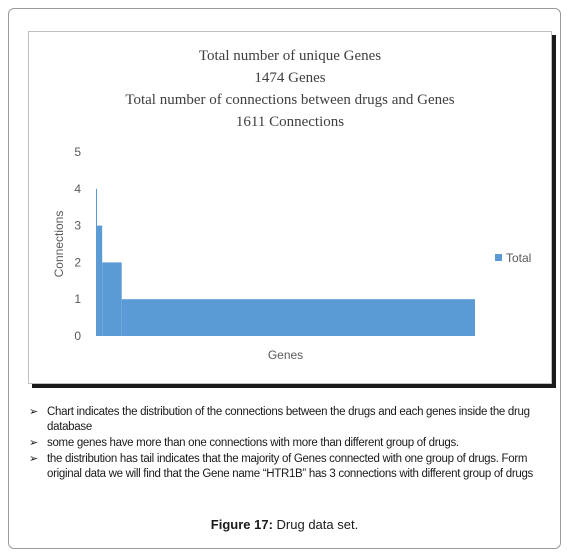 The width and height of the screenshot is (569, 555). What do you see at coordinates (77, 336) in the screenshot?
I see `y-tick-label: 0` at bounding box center [77, 336].